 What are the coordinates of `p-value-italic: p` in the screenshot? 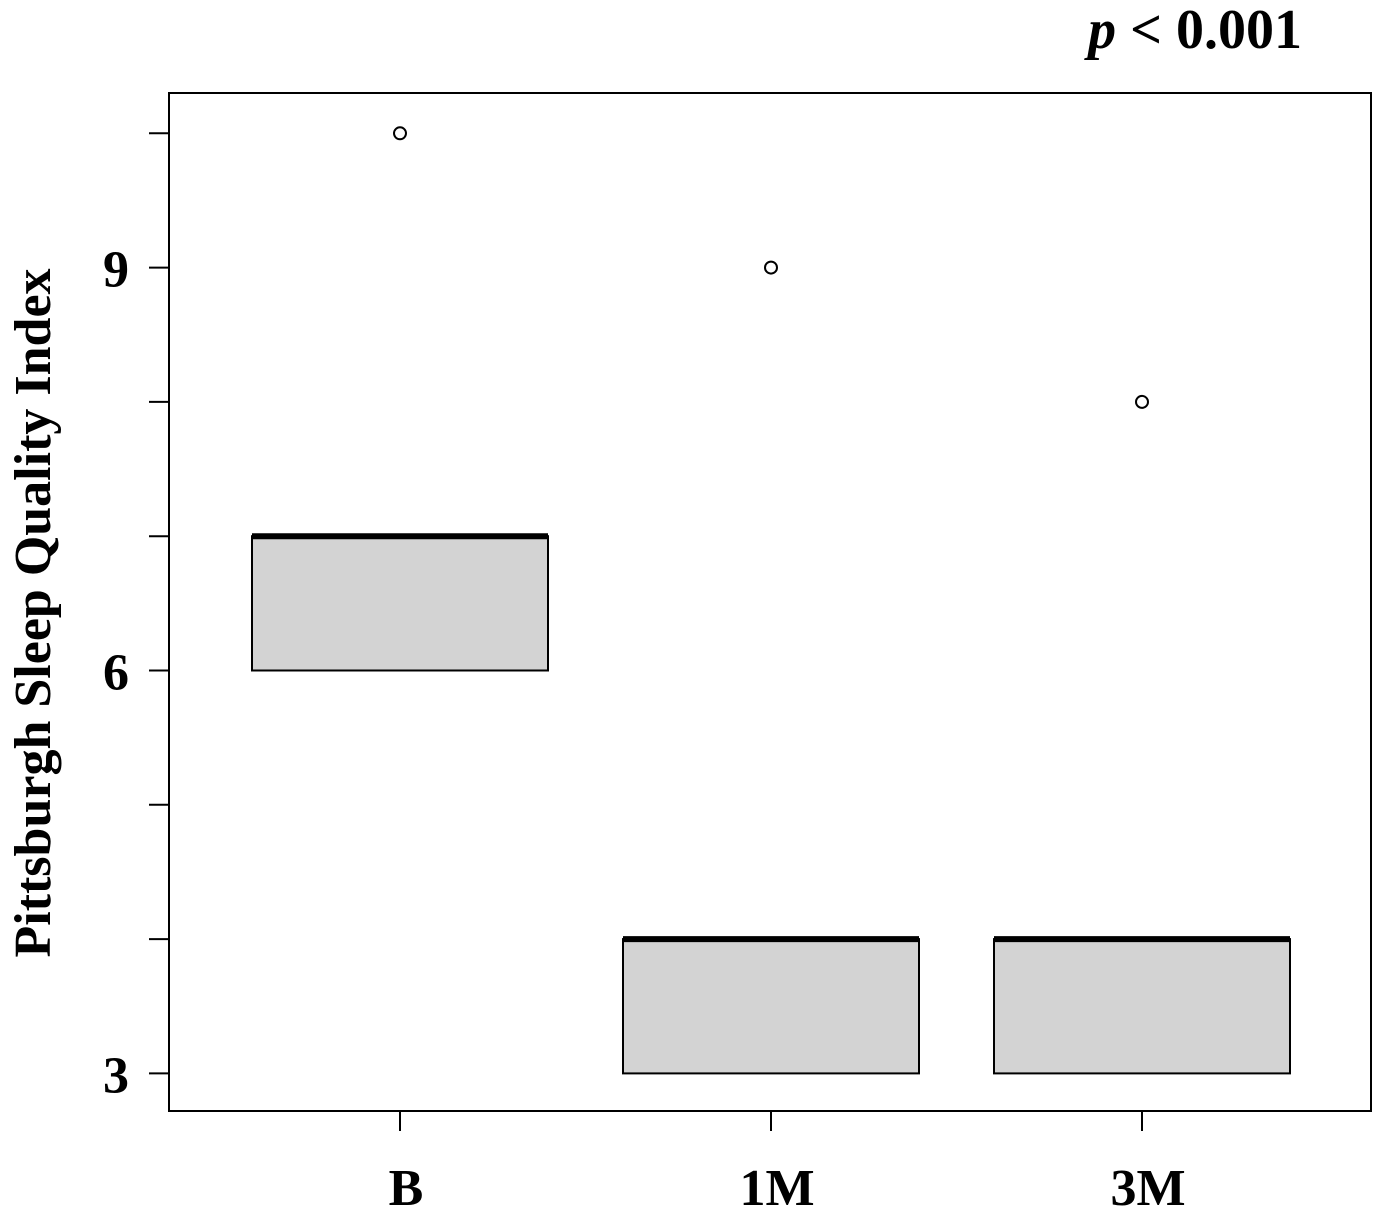 It's located at (1100, 30).